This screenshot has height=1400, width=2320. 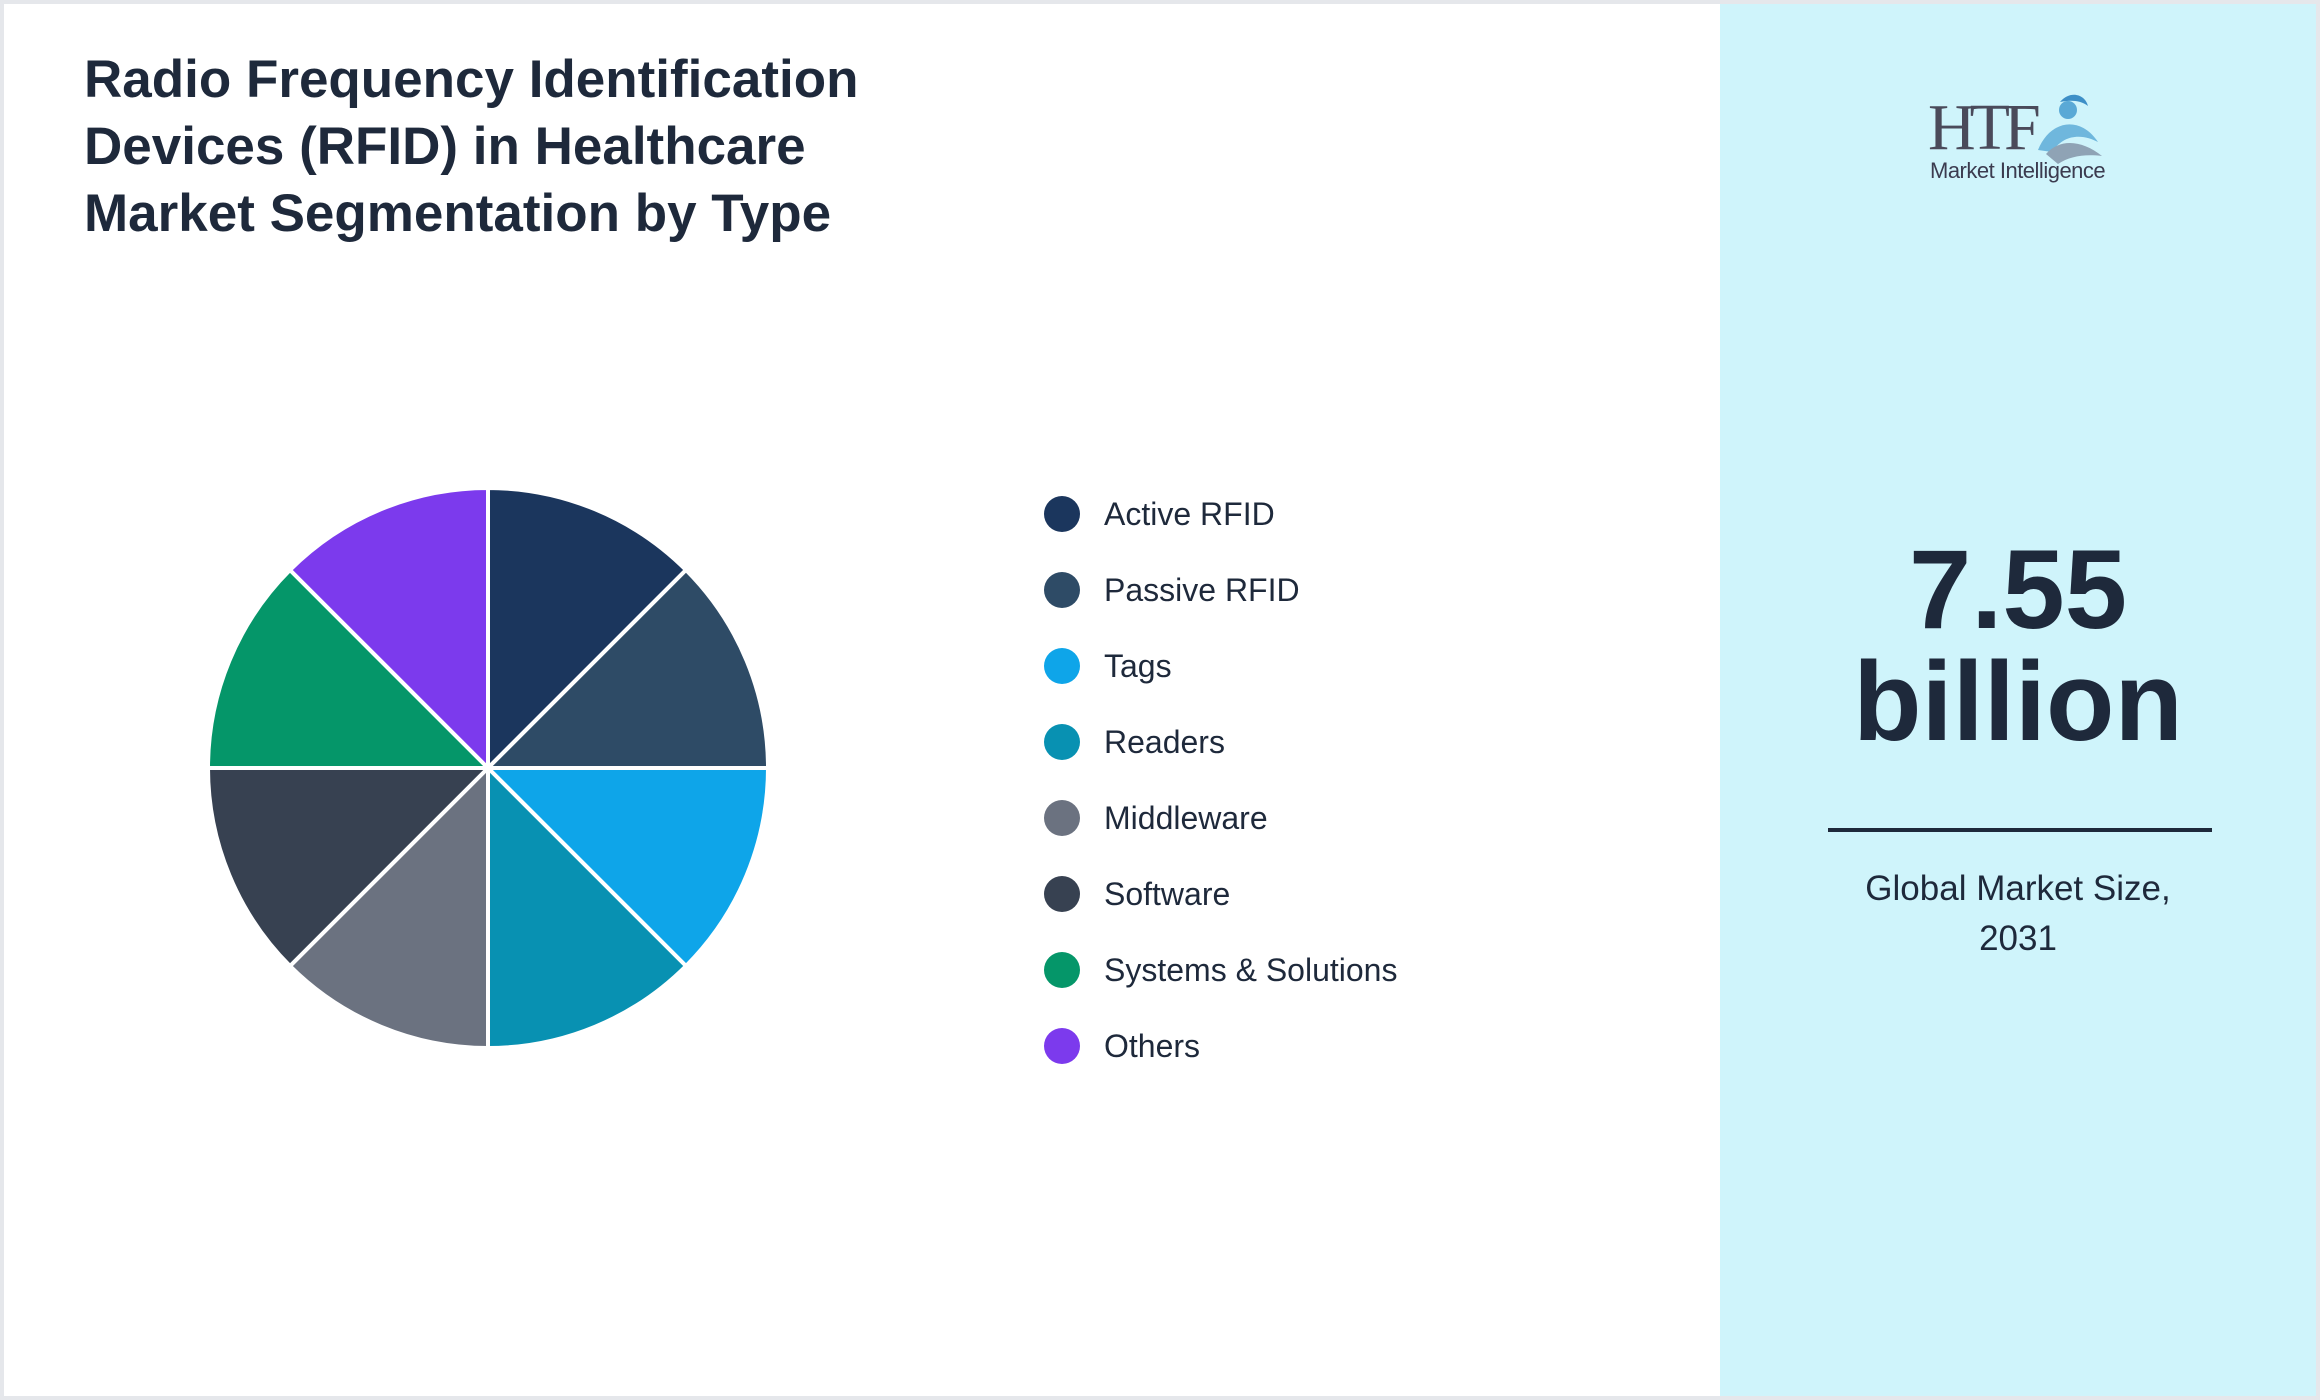 I want to click on pie-slice-active-rfid, so click(x=587, y=629).